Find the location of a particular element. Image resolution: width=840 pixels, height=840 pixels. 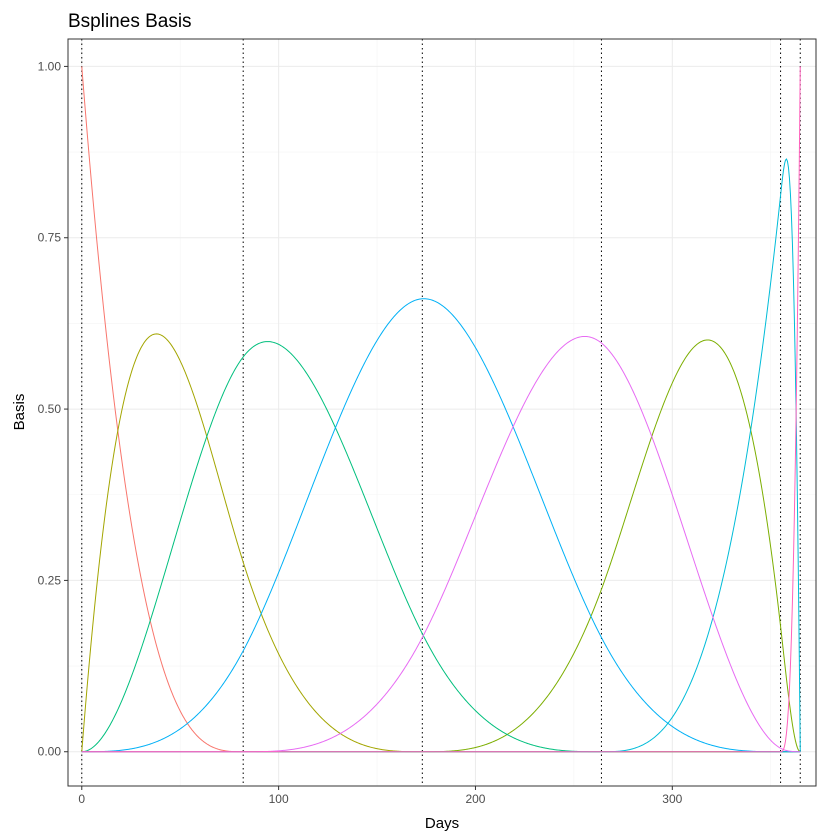

x-tick-label: 100 is located at coordinates (279, 799).